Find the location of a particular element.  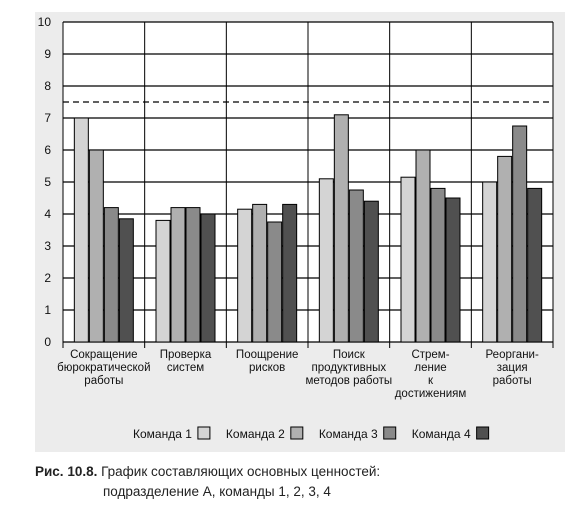

y-tick-label: 9 is located at coordinates (47, 54).